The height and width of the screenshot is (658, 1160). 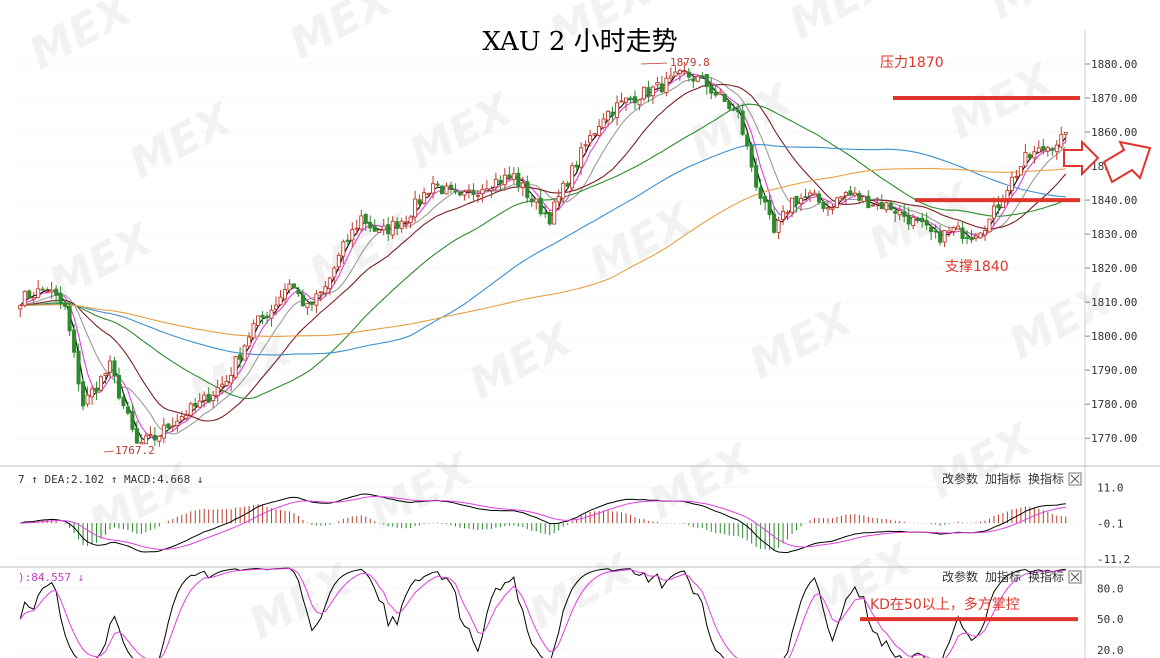 What do you see at coordinates (543, 523) in the screenshot?
I see `macd-dea-line` at bounding box center [543, 523].